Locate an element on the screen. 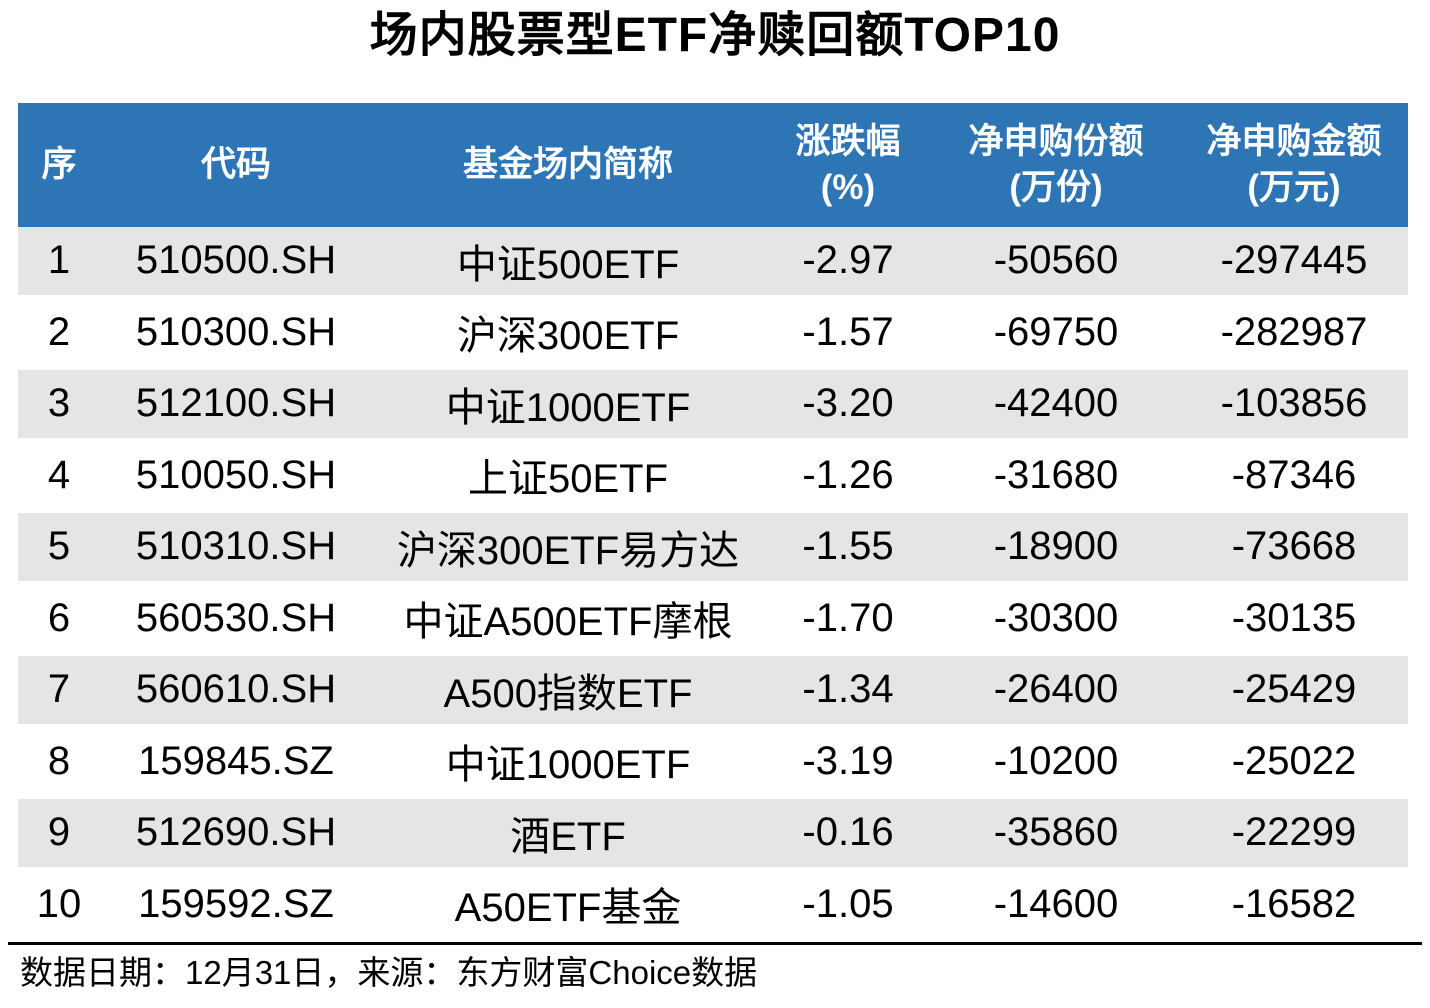  cell-rank: 8 is located at coordinates (59, 760).